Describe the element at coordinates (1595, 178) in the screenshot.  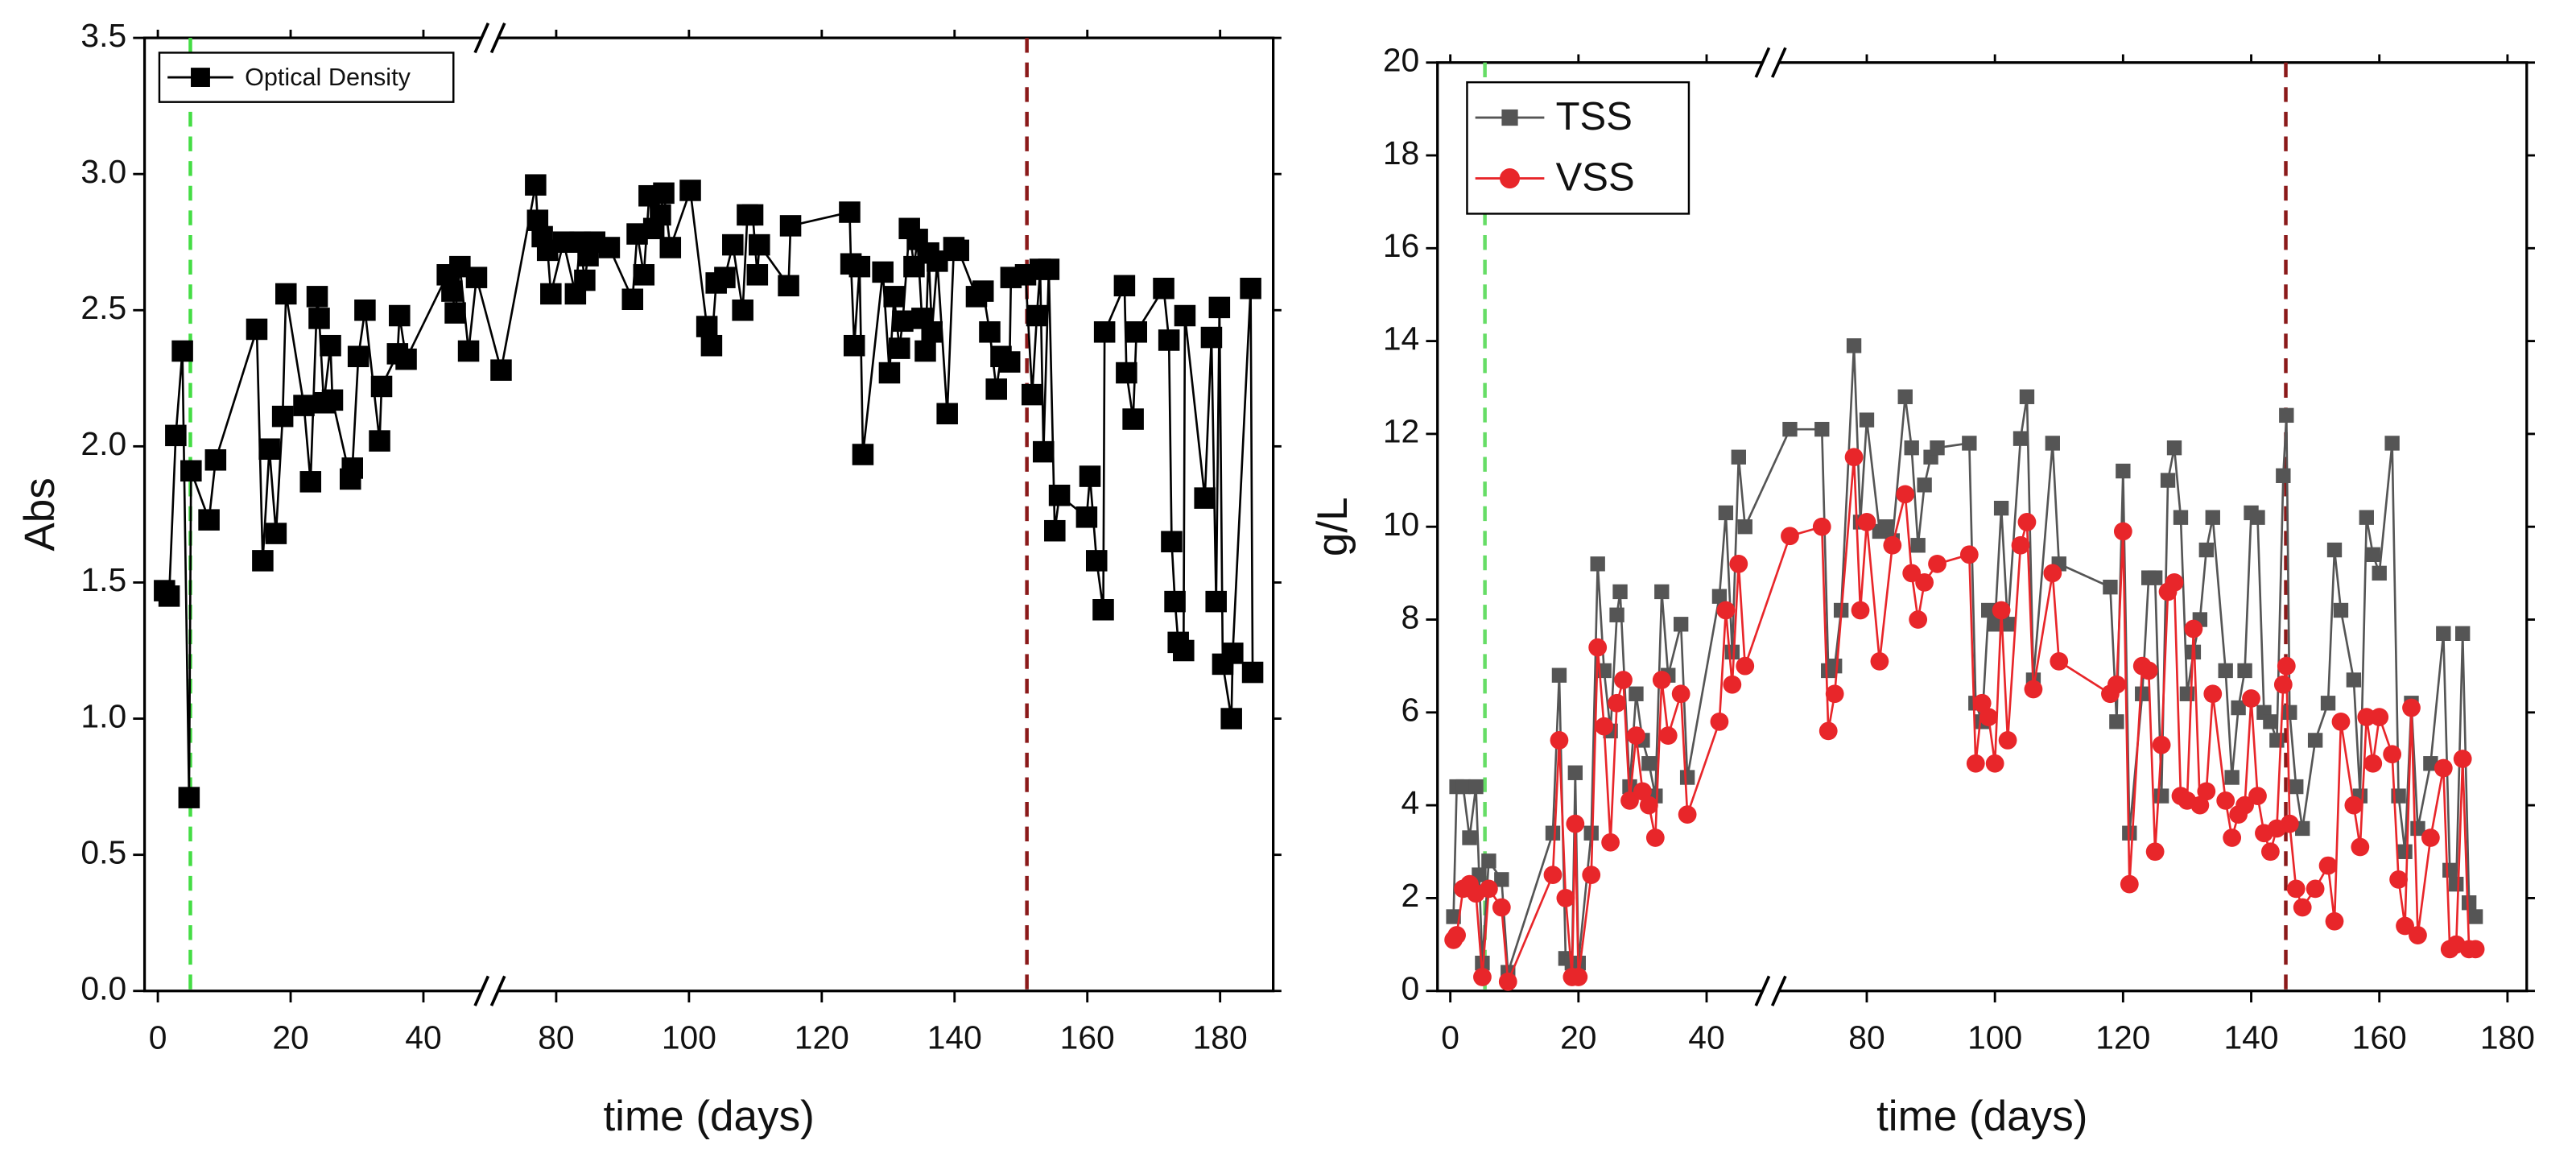
I see `legend-label: VSS` at that location.